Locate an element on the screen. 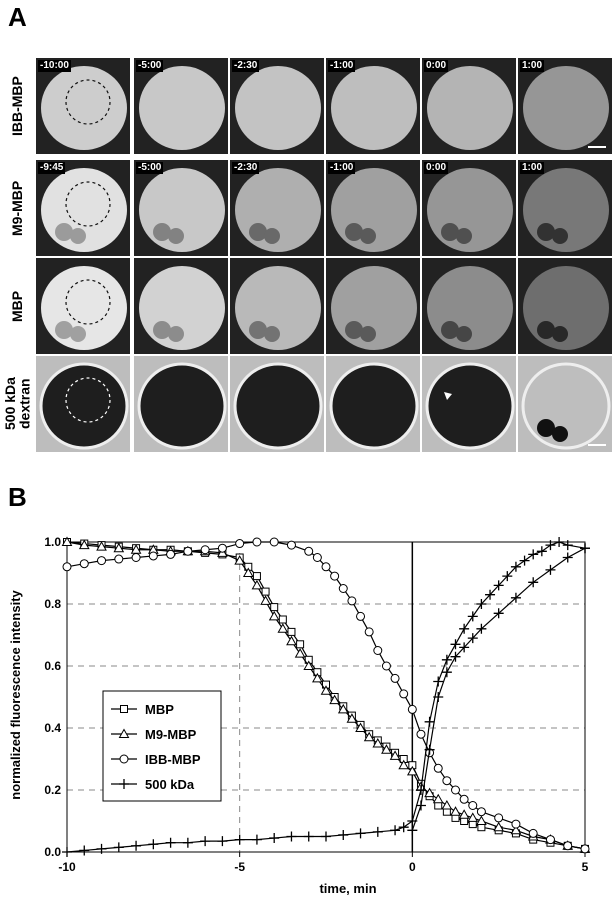 The image size is (615, 900). series-line is located at coordinates (498, 689).